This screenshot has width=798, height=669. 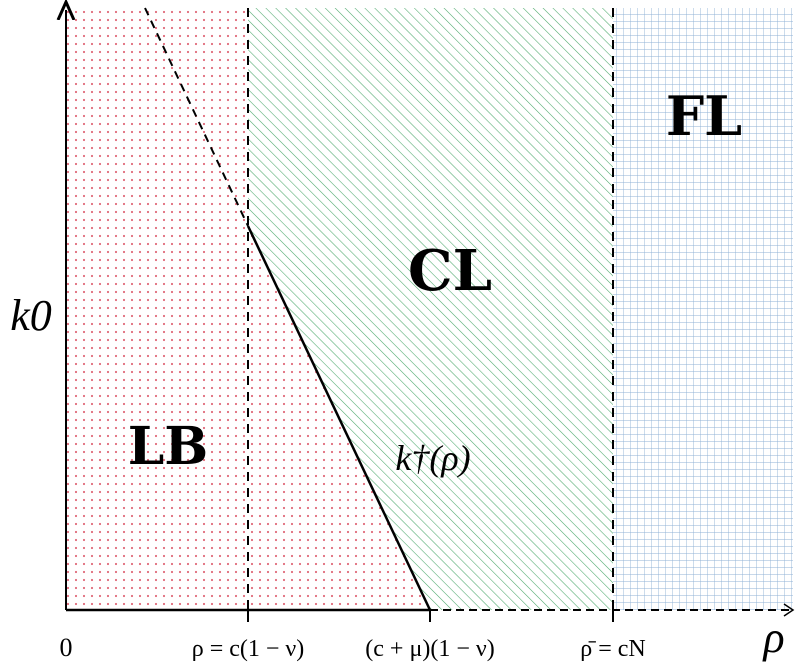 I want to click on rho-bar-label: ρ̄ = cN, so click(x=613, y=649).